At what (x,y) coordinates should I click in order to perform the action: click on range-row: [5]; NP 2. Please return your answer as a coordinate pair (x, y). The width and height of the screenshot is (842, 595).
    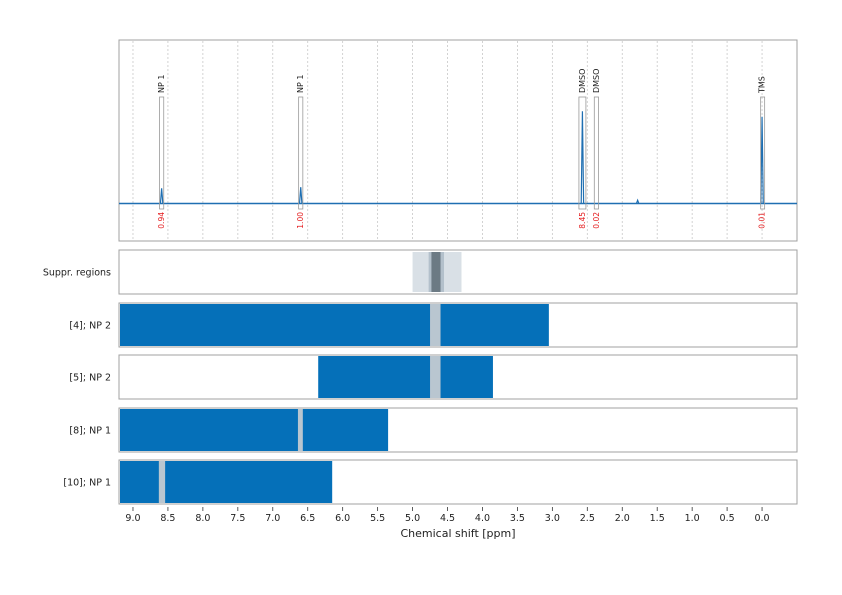
    Looking at the image, I should click on (433, 377).